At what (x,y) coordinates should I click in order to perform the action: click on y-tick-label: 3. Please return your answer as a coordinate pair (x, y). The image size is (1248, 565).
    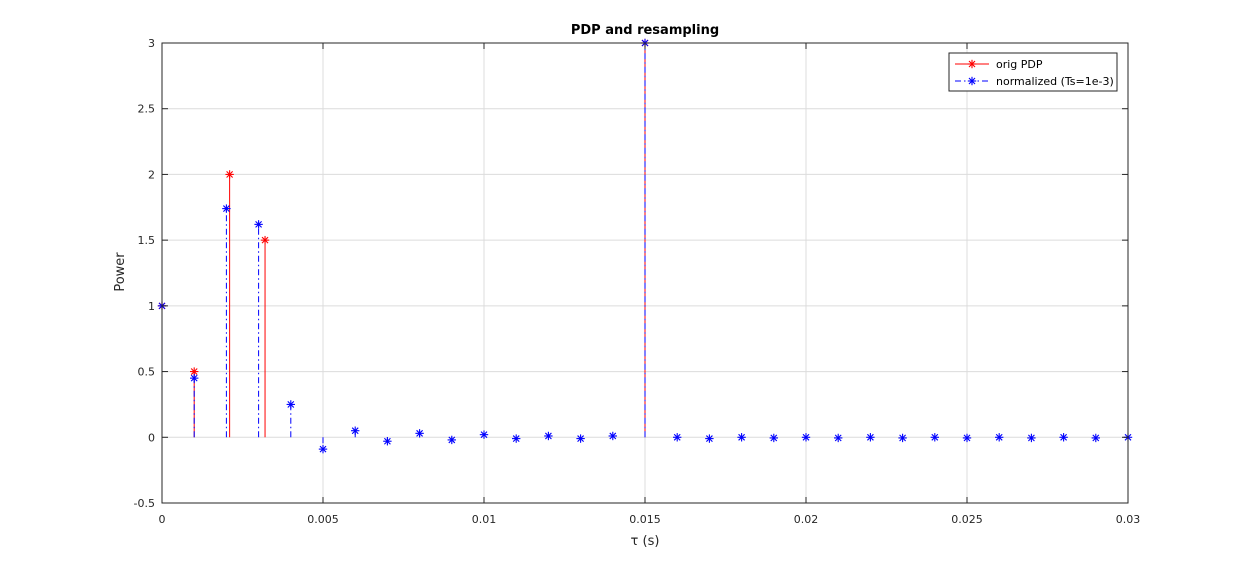
    Looking at the image, I should click on (151, 43).